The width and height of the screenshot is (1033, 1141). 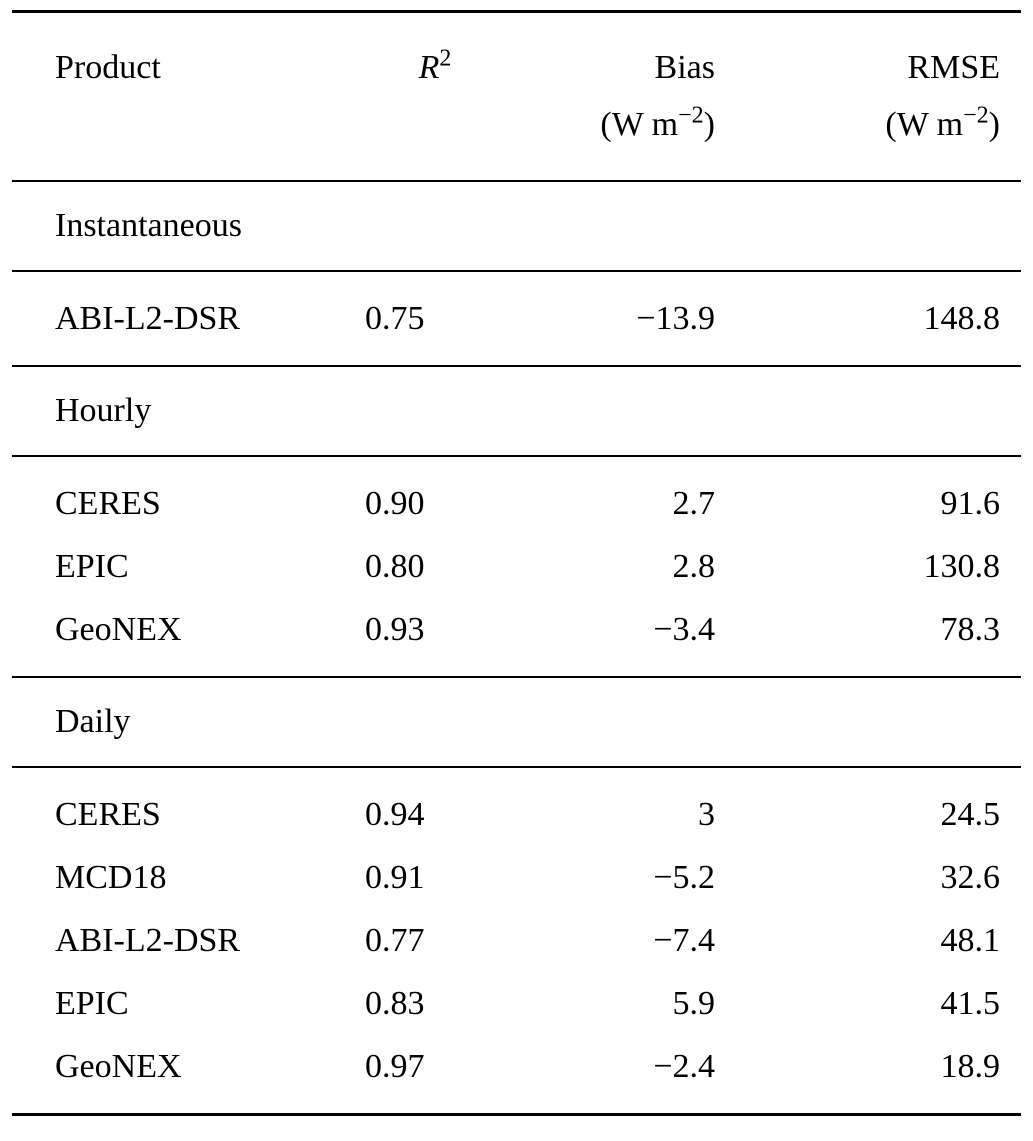 What do you see at coordinates (395, 814) in the screenshot?
I see `r2-cell: 0.94` at bounding box center [395, 814].